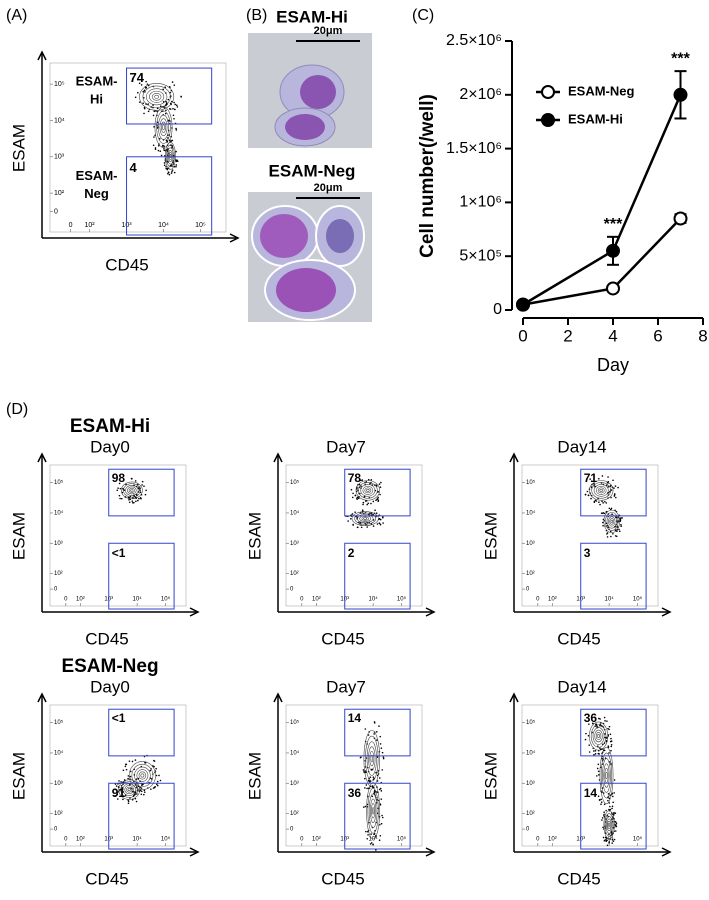 The width and height of the screenshot is (709, 900). I want to click on y-tick-label: 2×10⁶, so click(480, 94).